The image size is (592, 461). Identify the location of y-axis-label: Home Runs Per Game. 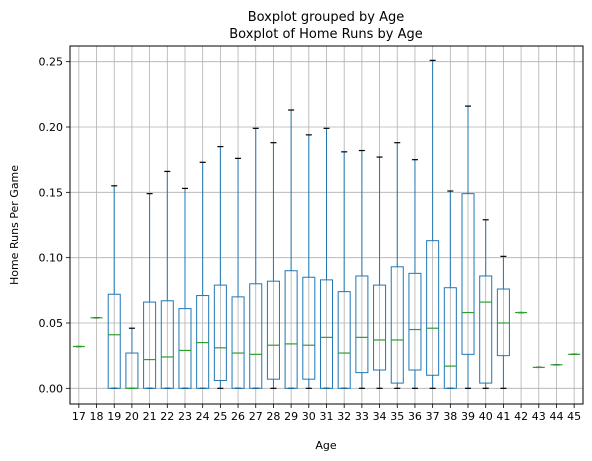
(14, 225).